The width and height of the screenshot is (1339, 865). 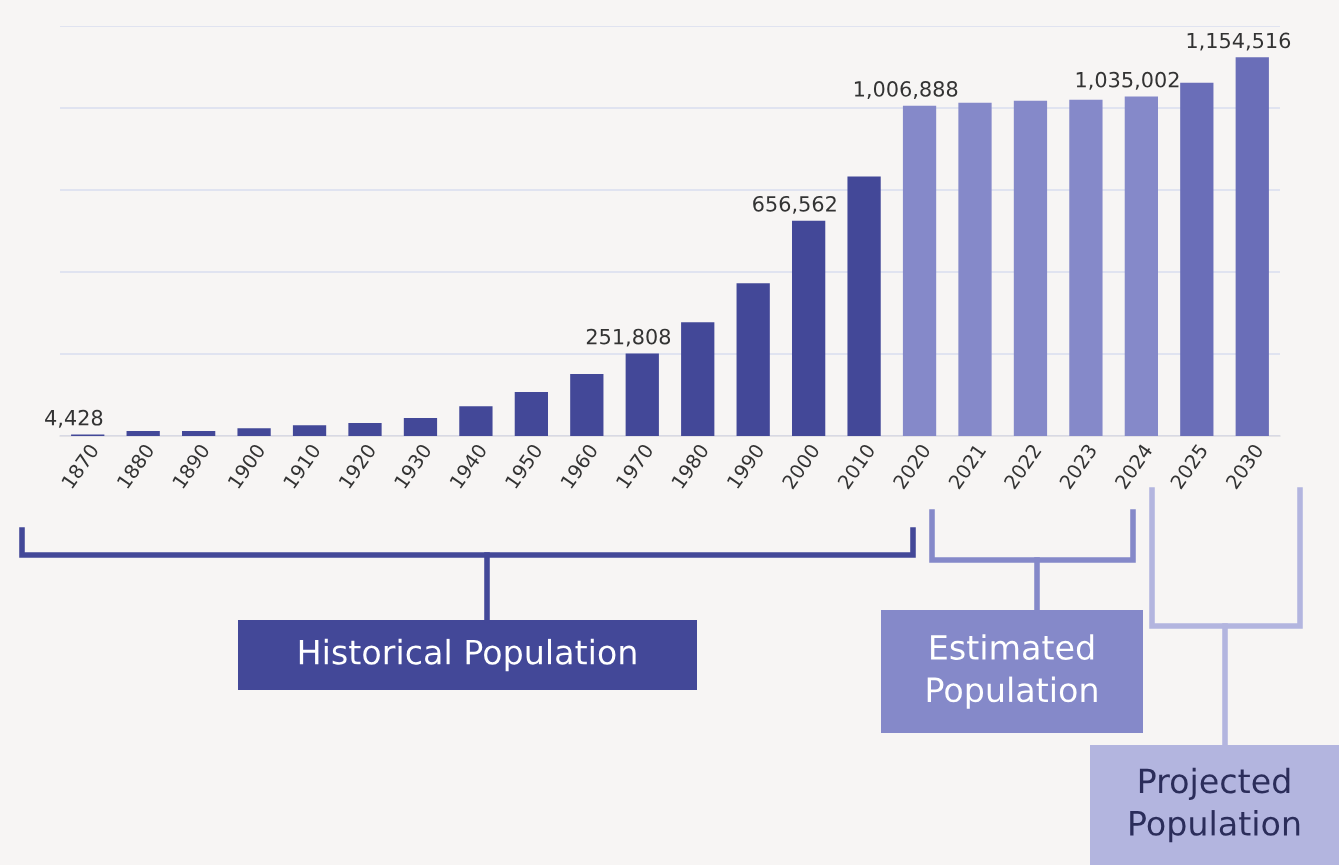 I want to click on data-label: 1,006,888, so click(x=906, y=90).